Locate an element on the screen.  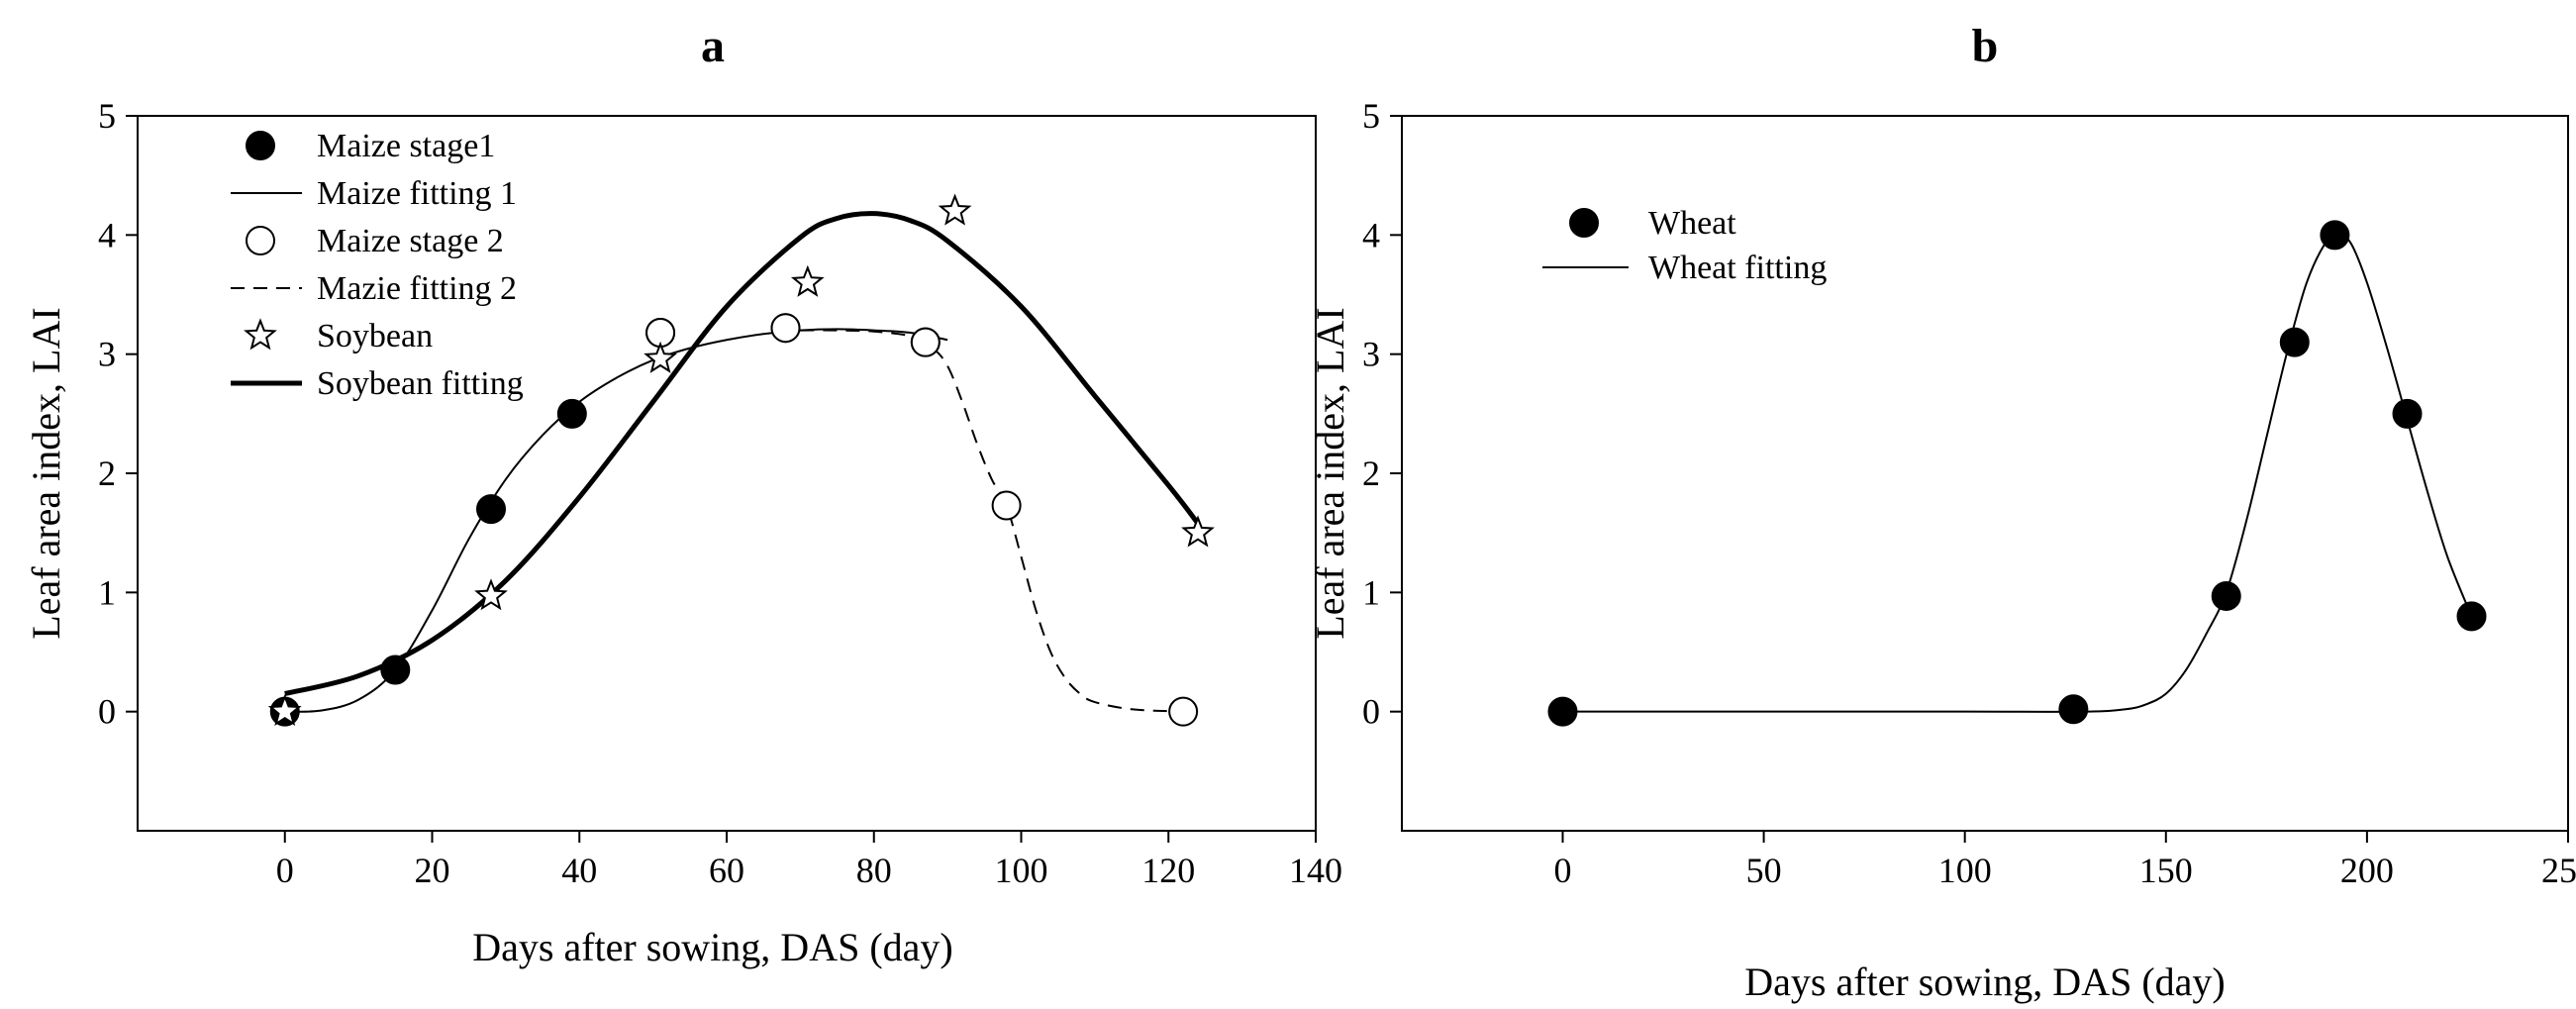
x-tick-label: 120 is located at coordinates (1168, 870).